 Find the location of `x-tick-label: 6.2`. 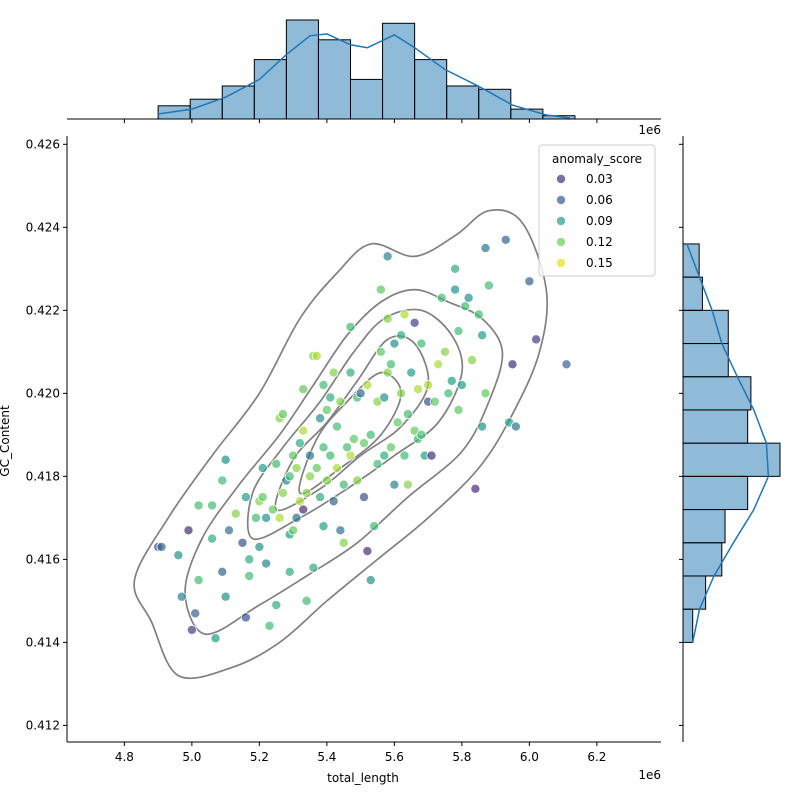

x-tick-label: 6.2 is located at coordinates (596, 757).